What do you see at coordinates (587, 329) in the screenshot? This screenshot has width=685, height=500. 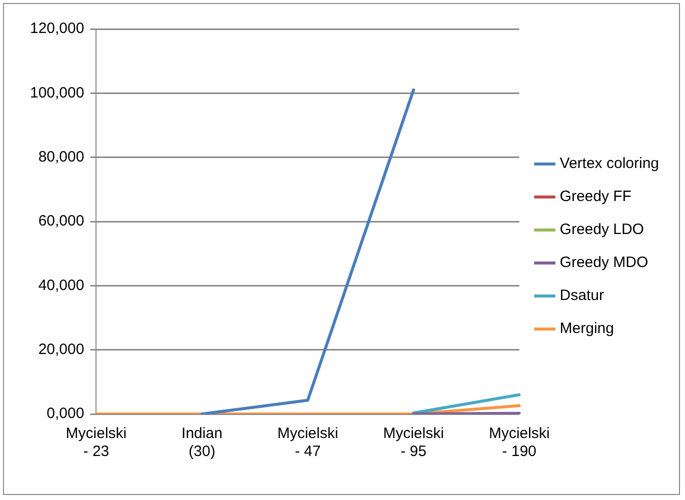 I see `legend-label: Merging` at bounding box center [587, 329].